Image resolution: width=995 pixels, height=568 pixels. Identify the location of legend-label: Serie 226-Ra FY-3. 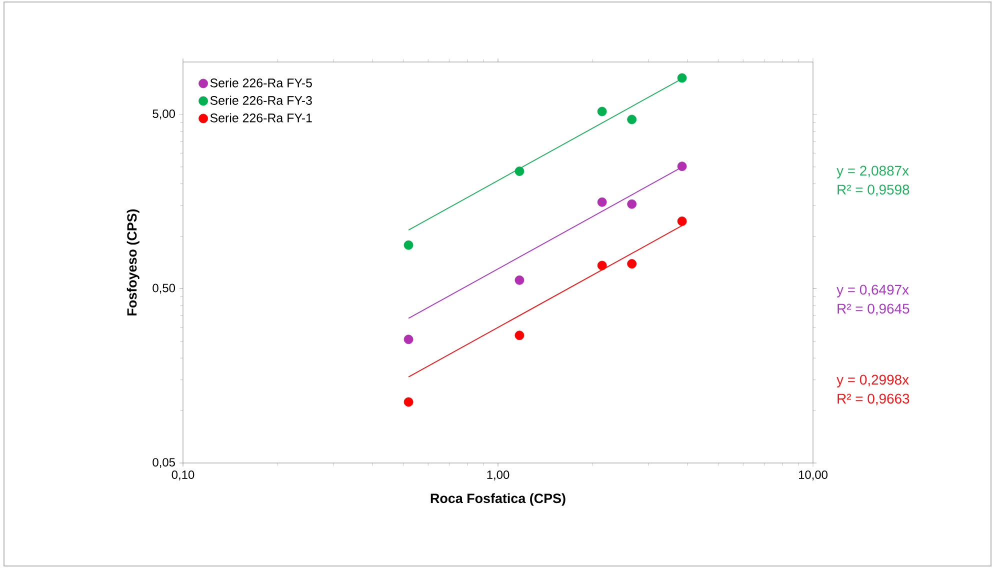
(261, 100).